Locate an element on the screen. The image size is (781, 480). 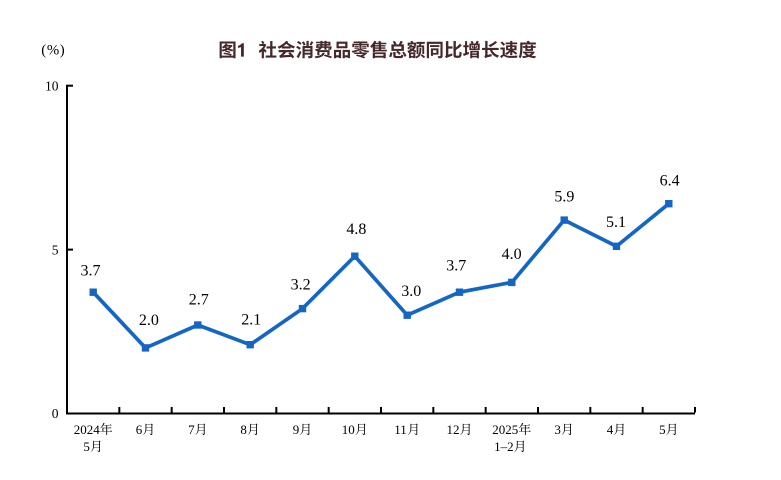
svg-text: 5.1 is located at coordinates (616, 222).